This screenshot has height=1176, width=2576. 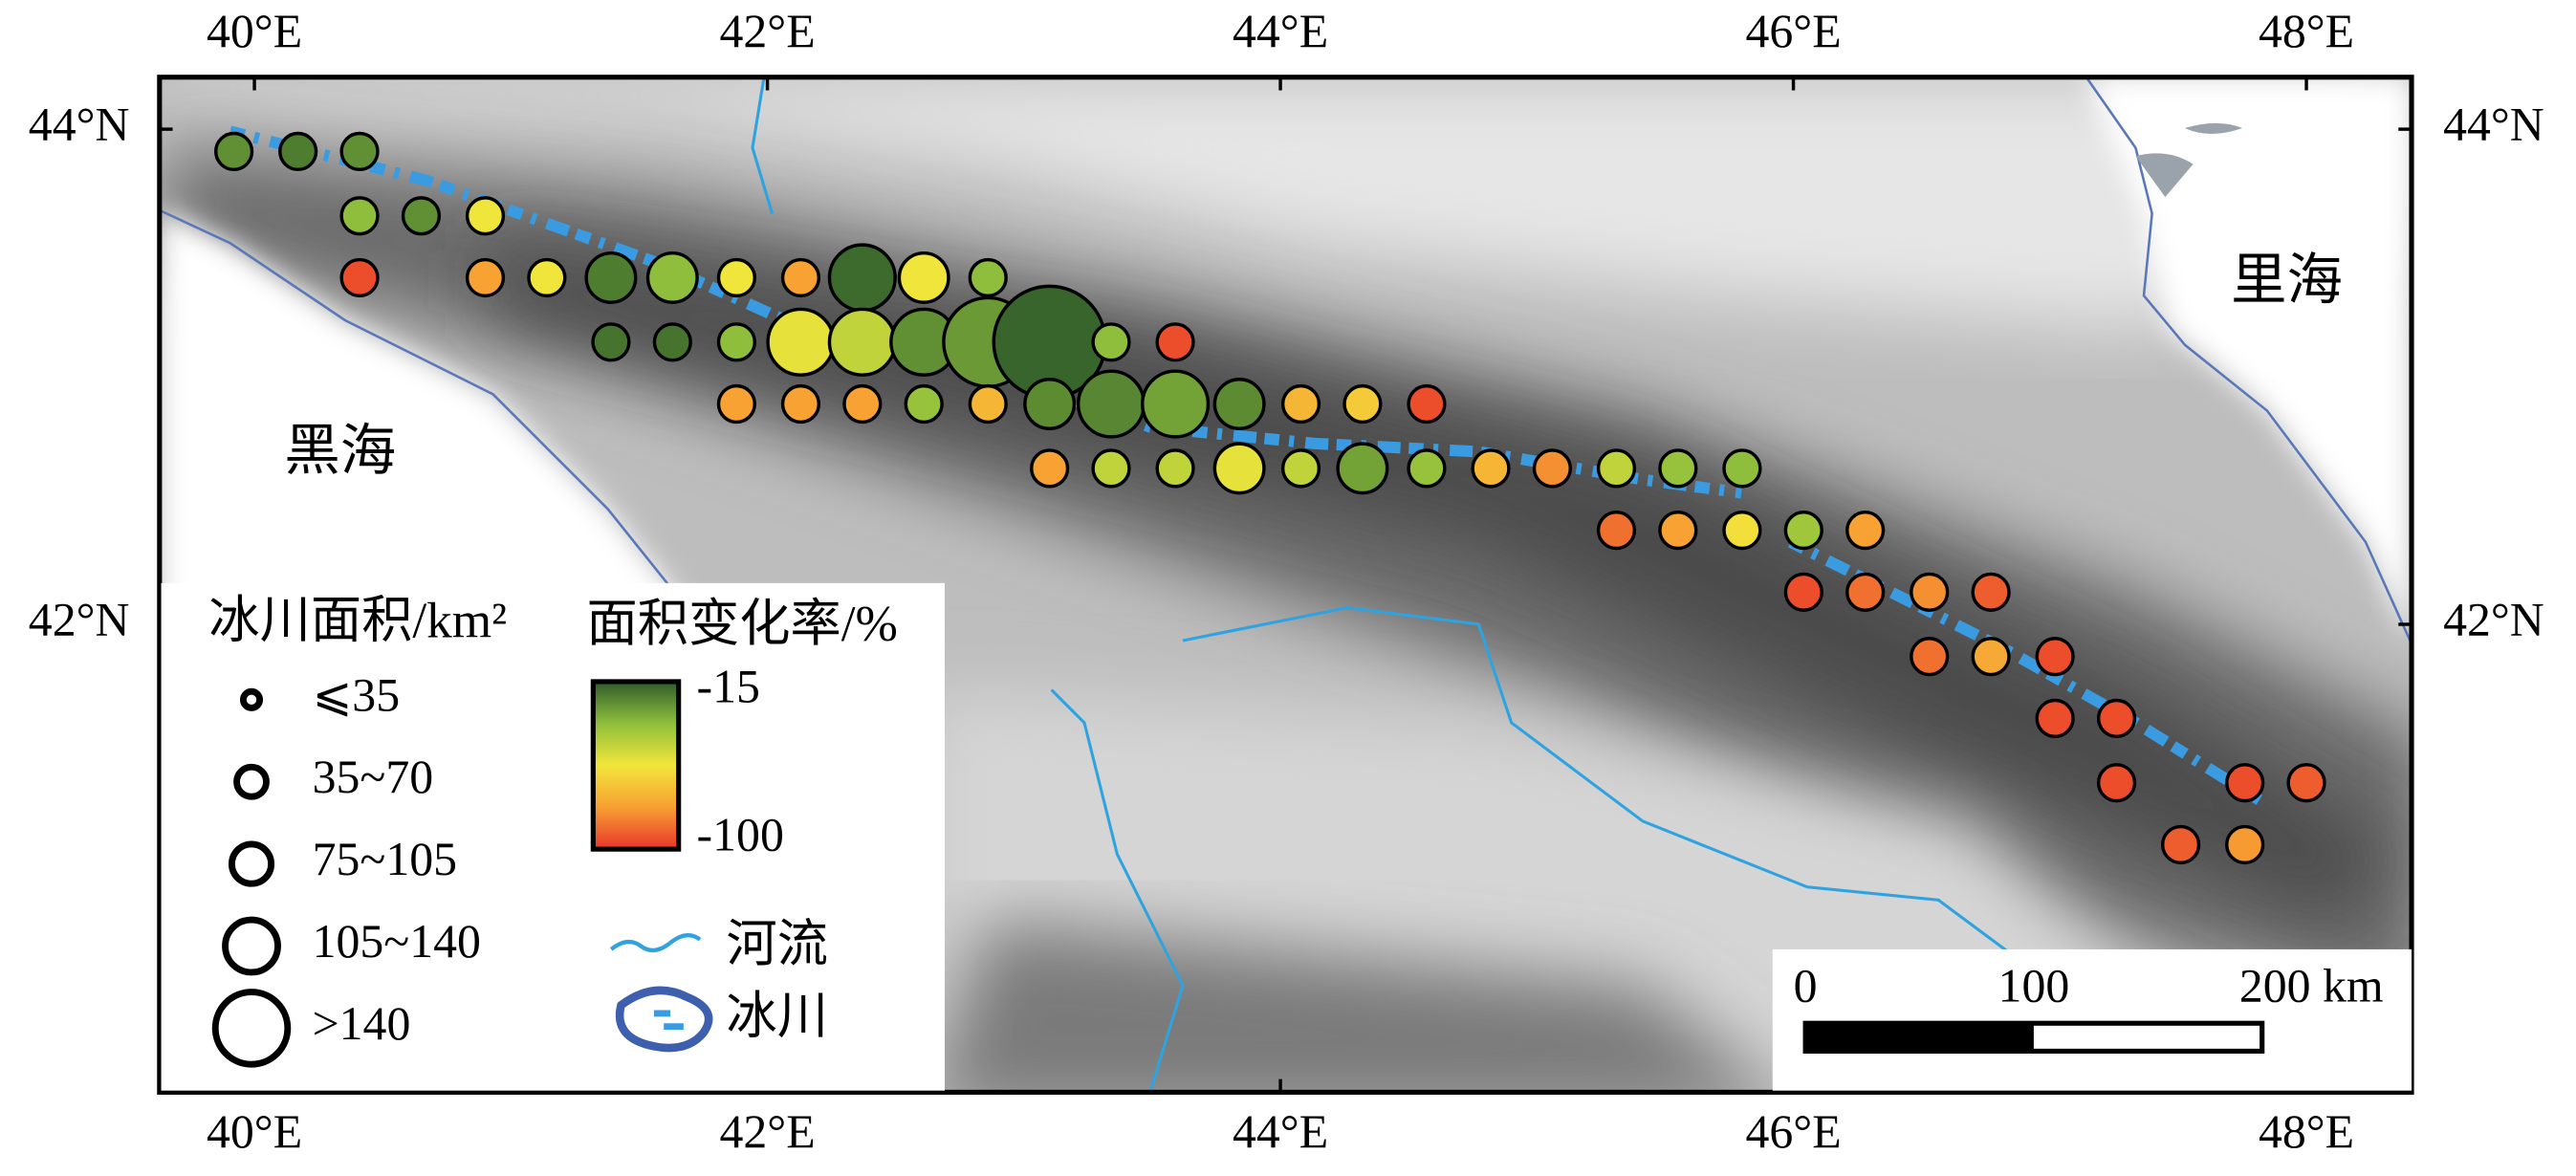 What do you see at coordinates (668, 1020) in the screenshot?
I see `glacier-icon` at bounding box center [668, 1020].